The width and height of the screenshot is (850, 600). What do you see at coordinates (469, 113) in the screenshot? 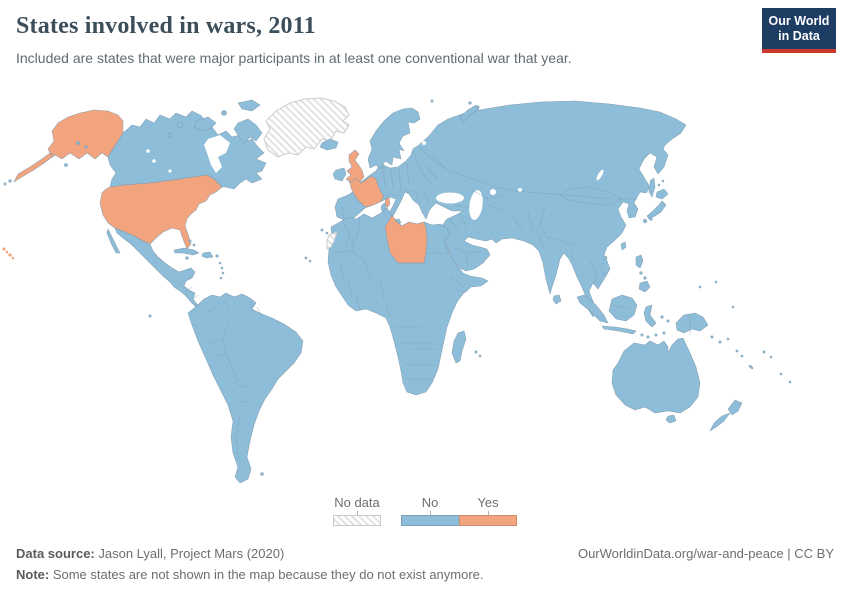
I see `novaya-zemlya` at bounding box center [469, 113].